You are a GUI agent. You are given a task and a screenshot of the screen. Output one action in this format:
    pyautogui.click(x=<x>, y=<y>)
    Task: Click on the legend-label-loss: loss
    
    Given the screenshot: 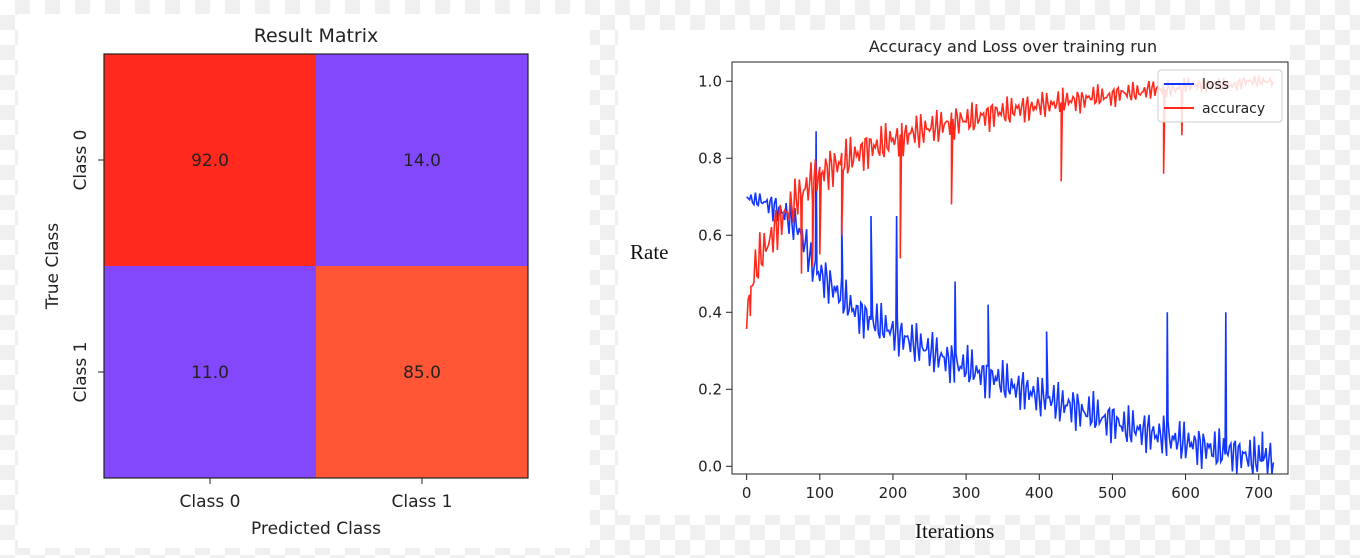 What is the action you would take?
    pyautogui.click(x=1215, y=85)
    